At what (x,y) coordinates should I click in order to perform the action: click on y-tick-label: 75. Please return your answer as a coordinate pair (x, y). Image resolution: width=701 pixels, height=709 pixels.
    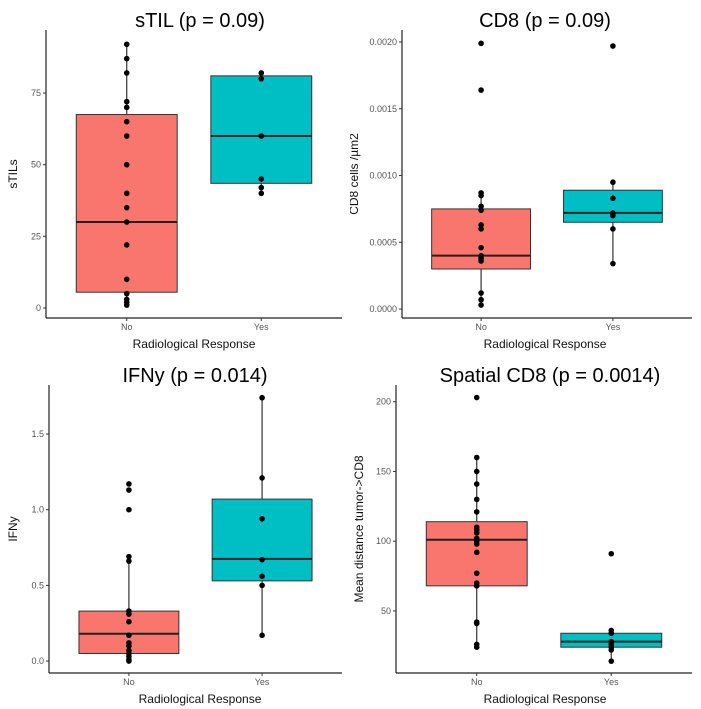
    Looking at the image, I should click on (36, 93).